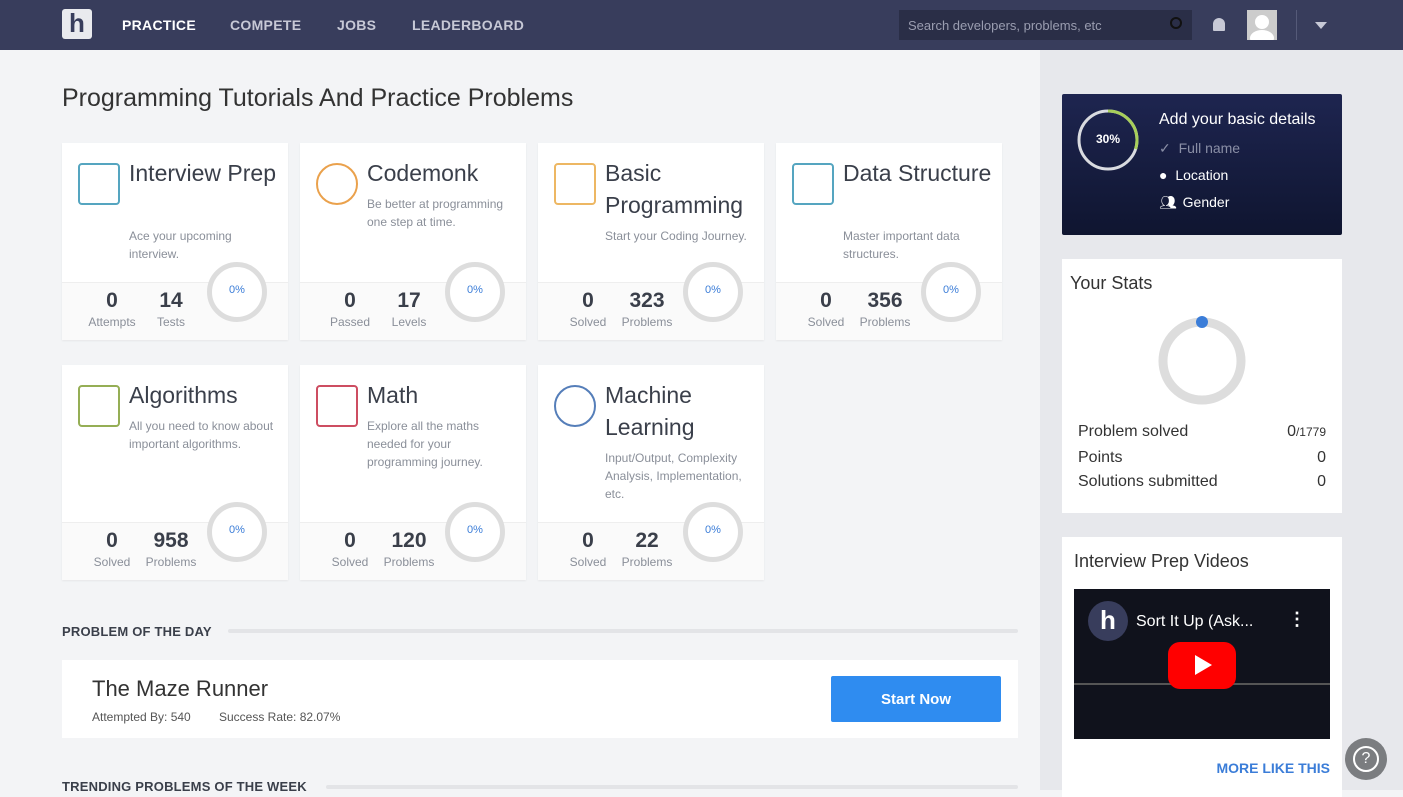  I want to click on tree-icon, so click(813, 184).